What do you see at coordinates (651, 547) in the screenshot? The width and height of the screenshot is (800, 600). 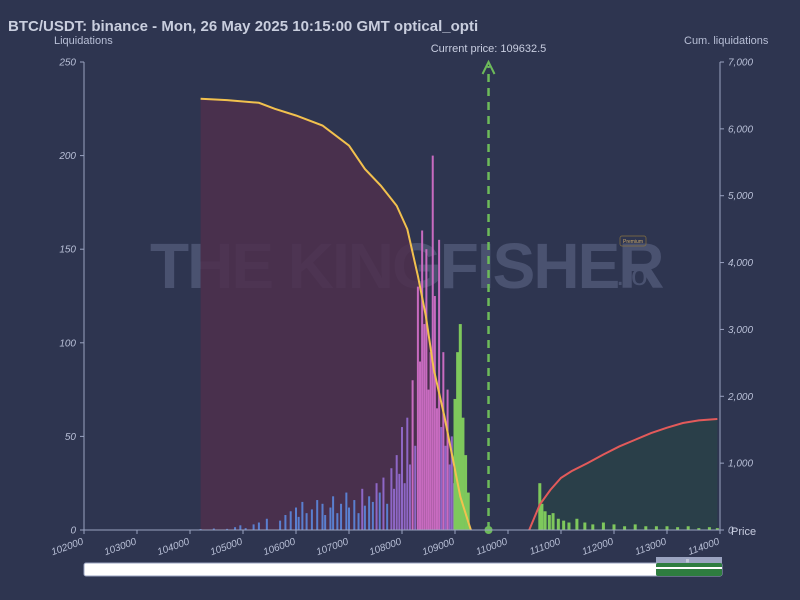 I see `x-tick-label: 113000` at bounding box center [651, 547].